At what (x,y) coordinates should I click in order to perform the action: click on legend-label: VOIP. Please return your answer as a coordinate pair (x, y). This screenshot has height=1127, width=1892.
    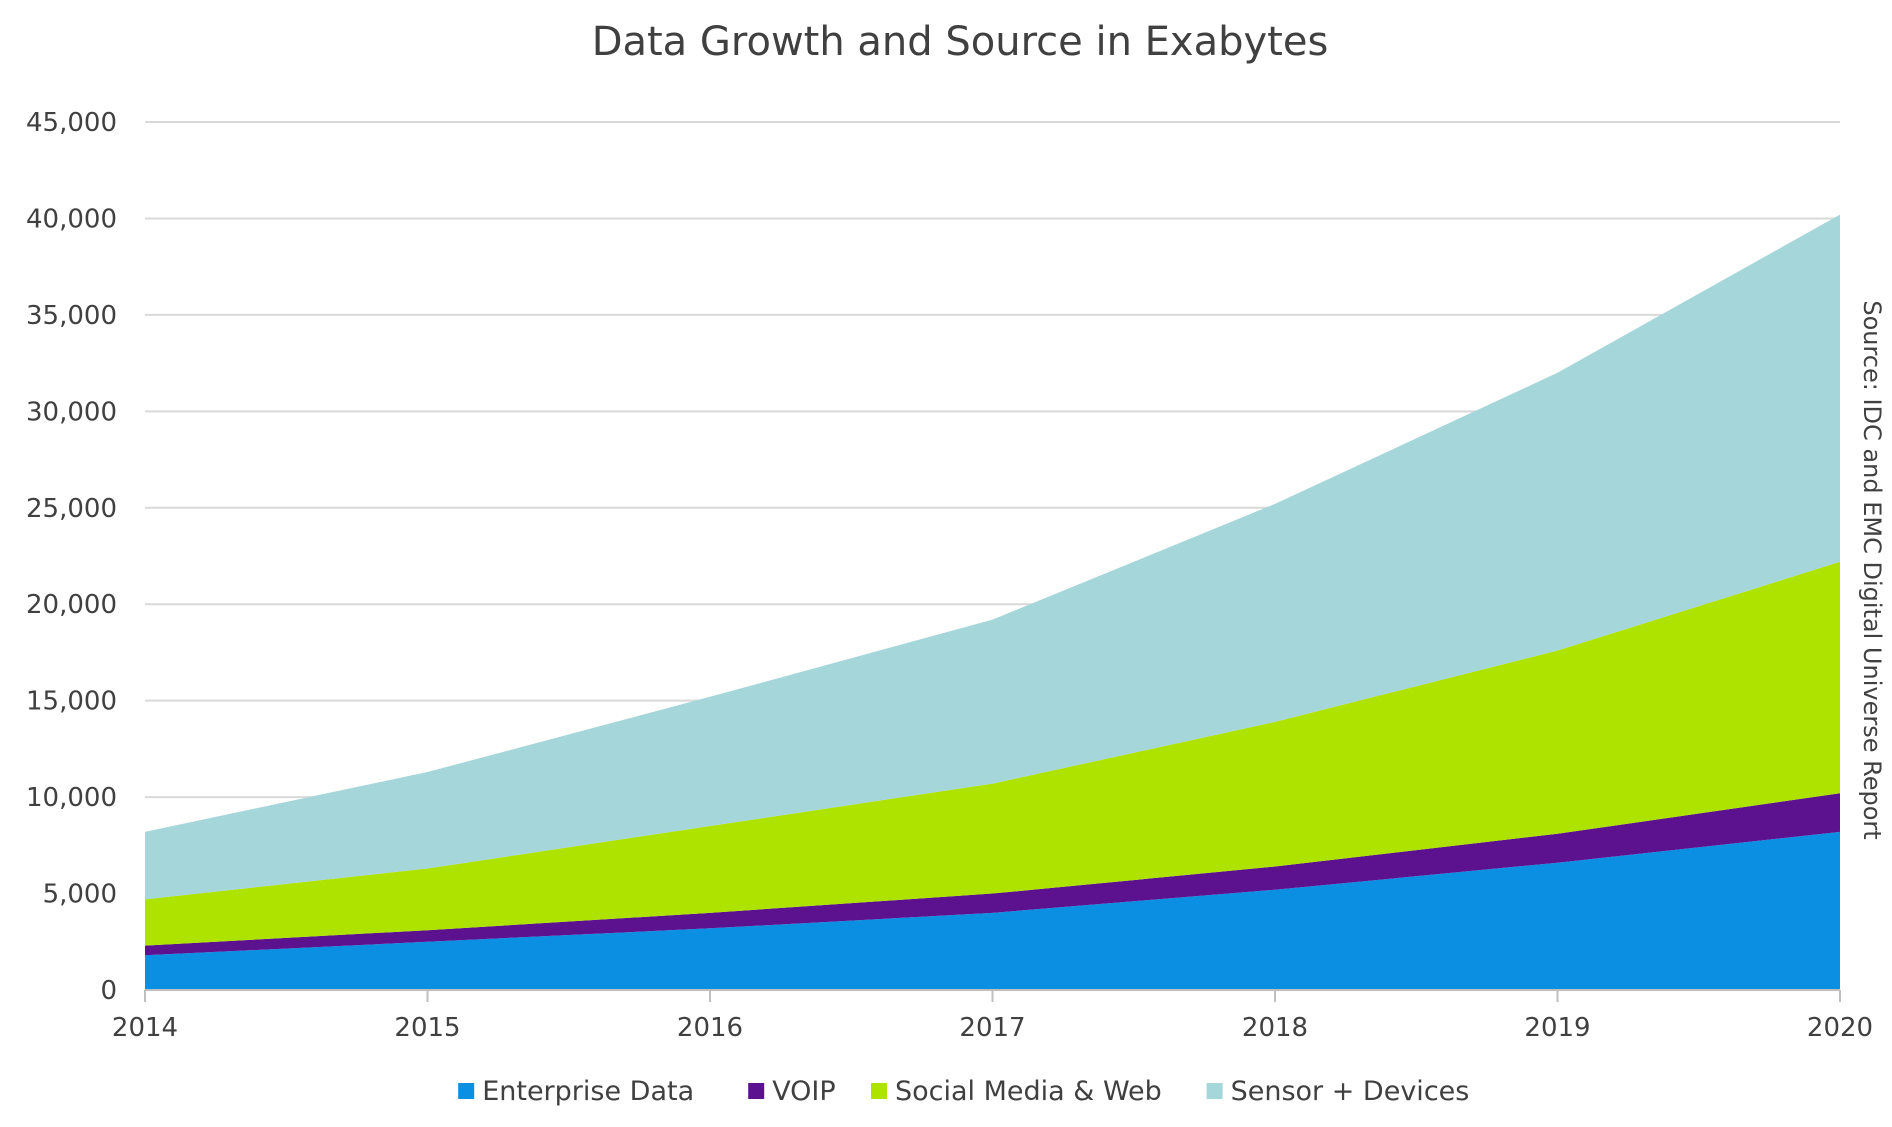
    Looking at the image, I should click on (804, 1091).